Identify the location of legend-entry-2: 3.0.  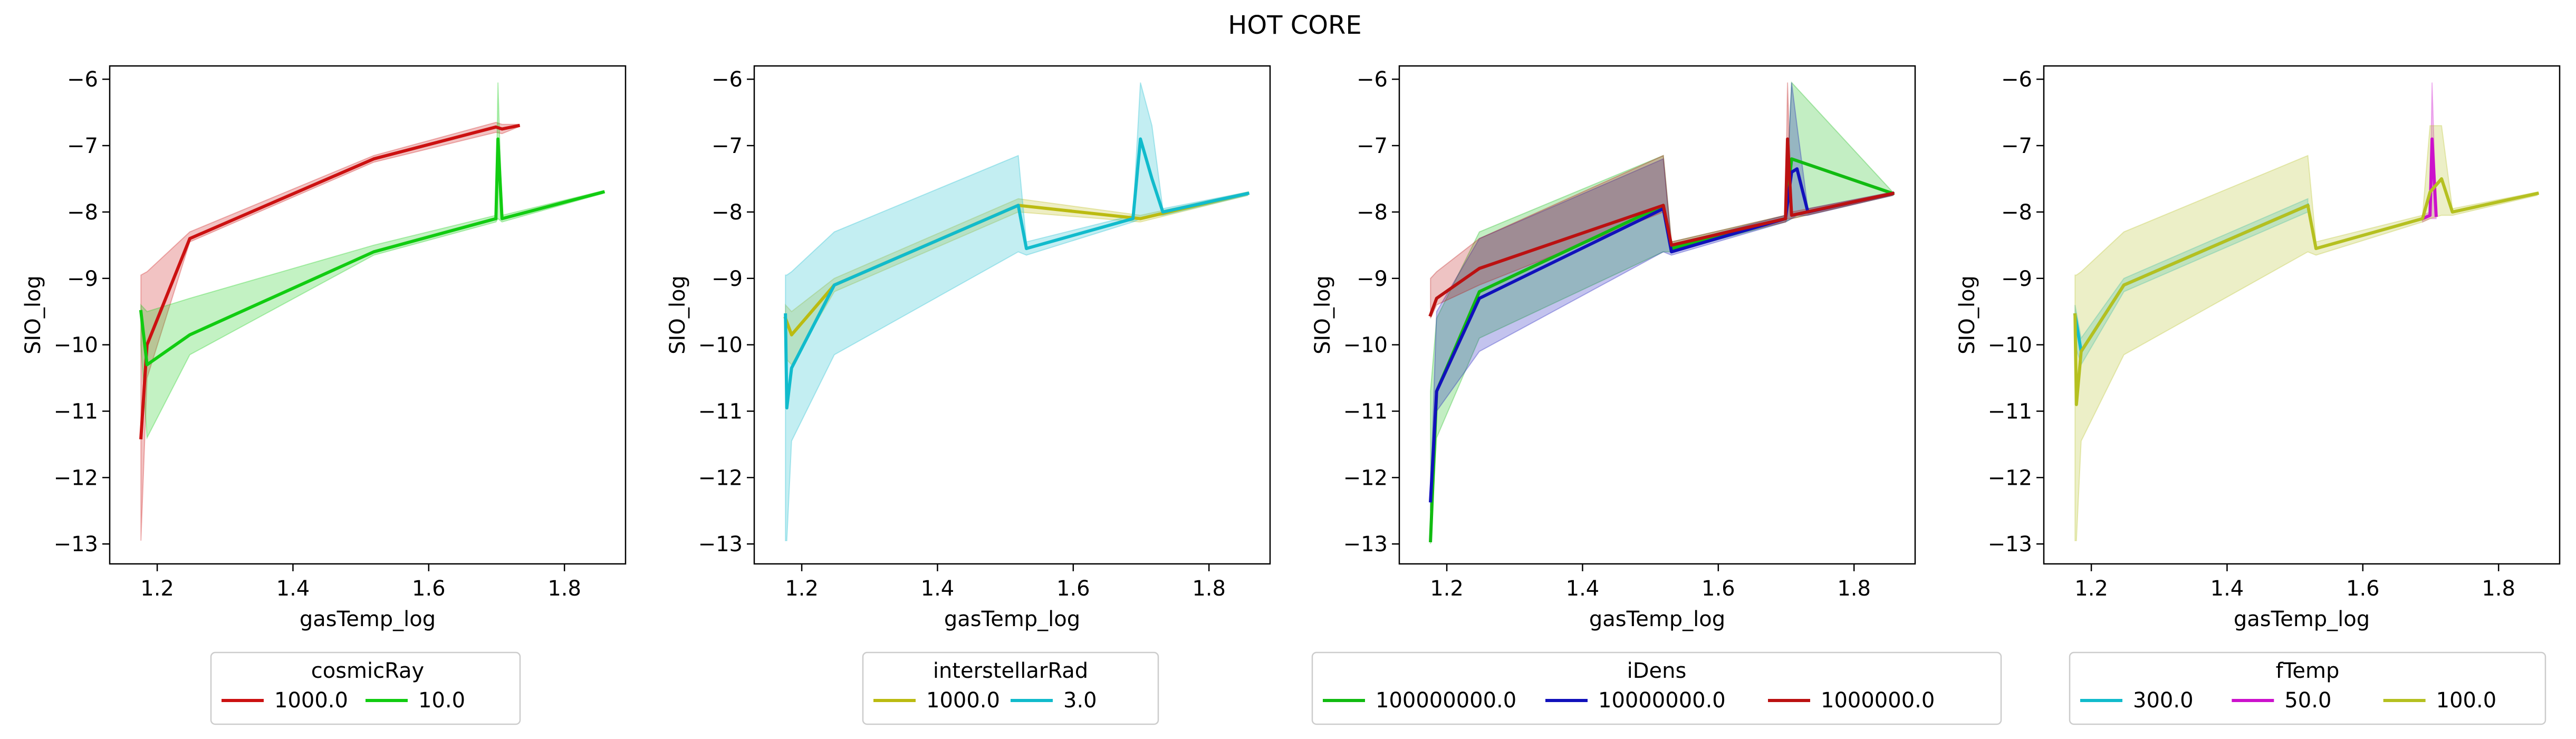
(1080, 700).